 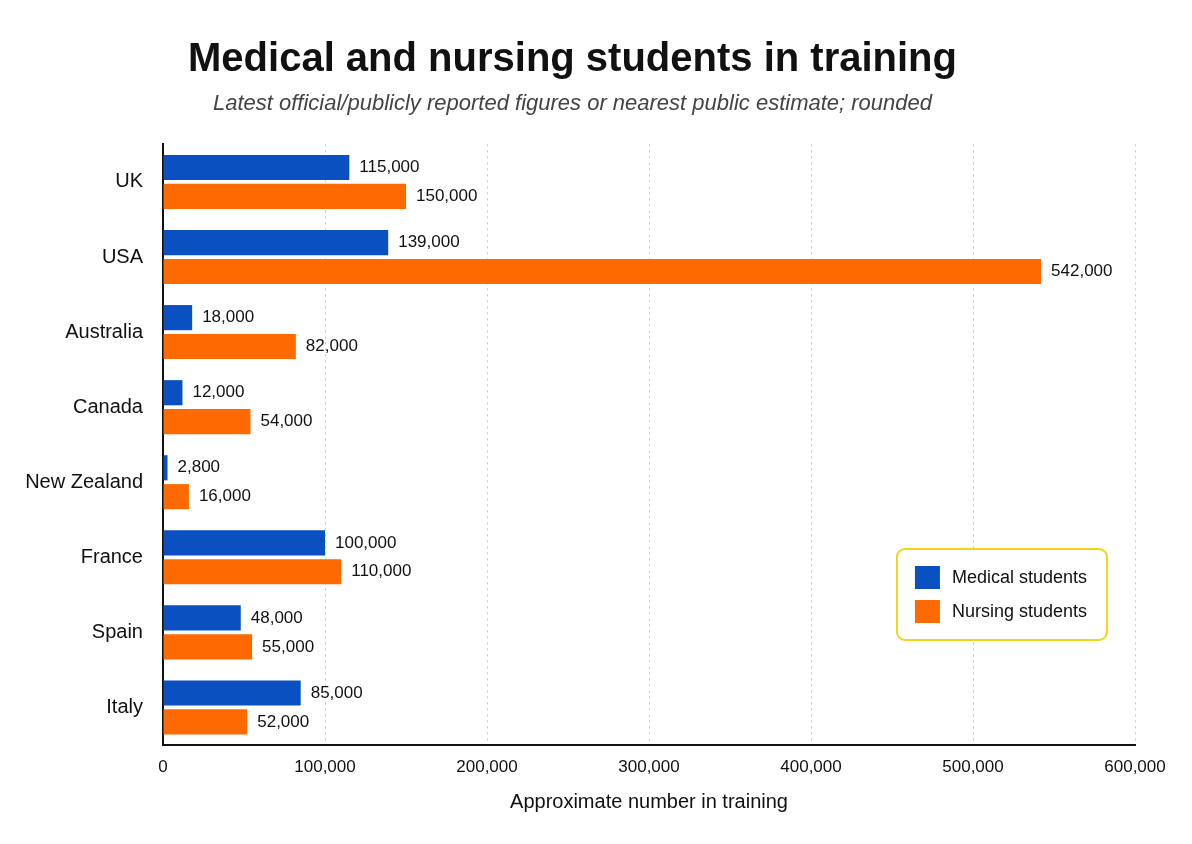 I want to click on data-label: 139,000, so click(x=429, y=242).